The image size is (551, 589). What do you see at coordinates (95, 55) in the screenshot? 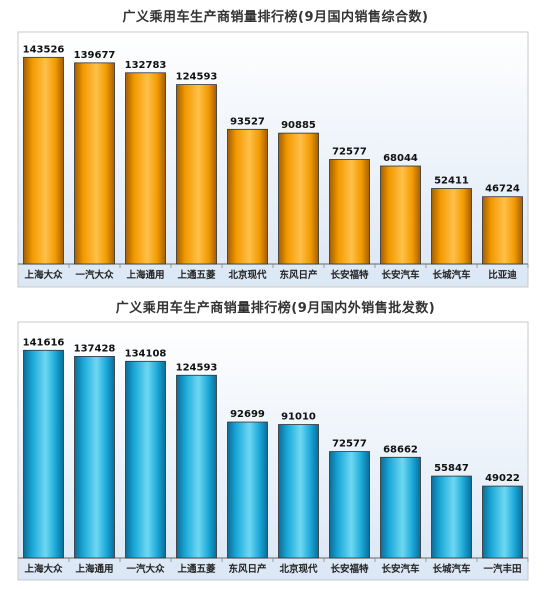
I see `data-label: 139677` at bounding box center [95, 55].